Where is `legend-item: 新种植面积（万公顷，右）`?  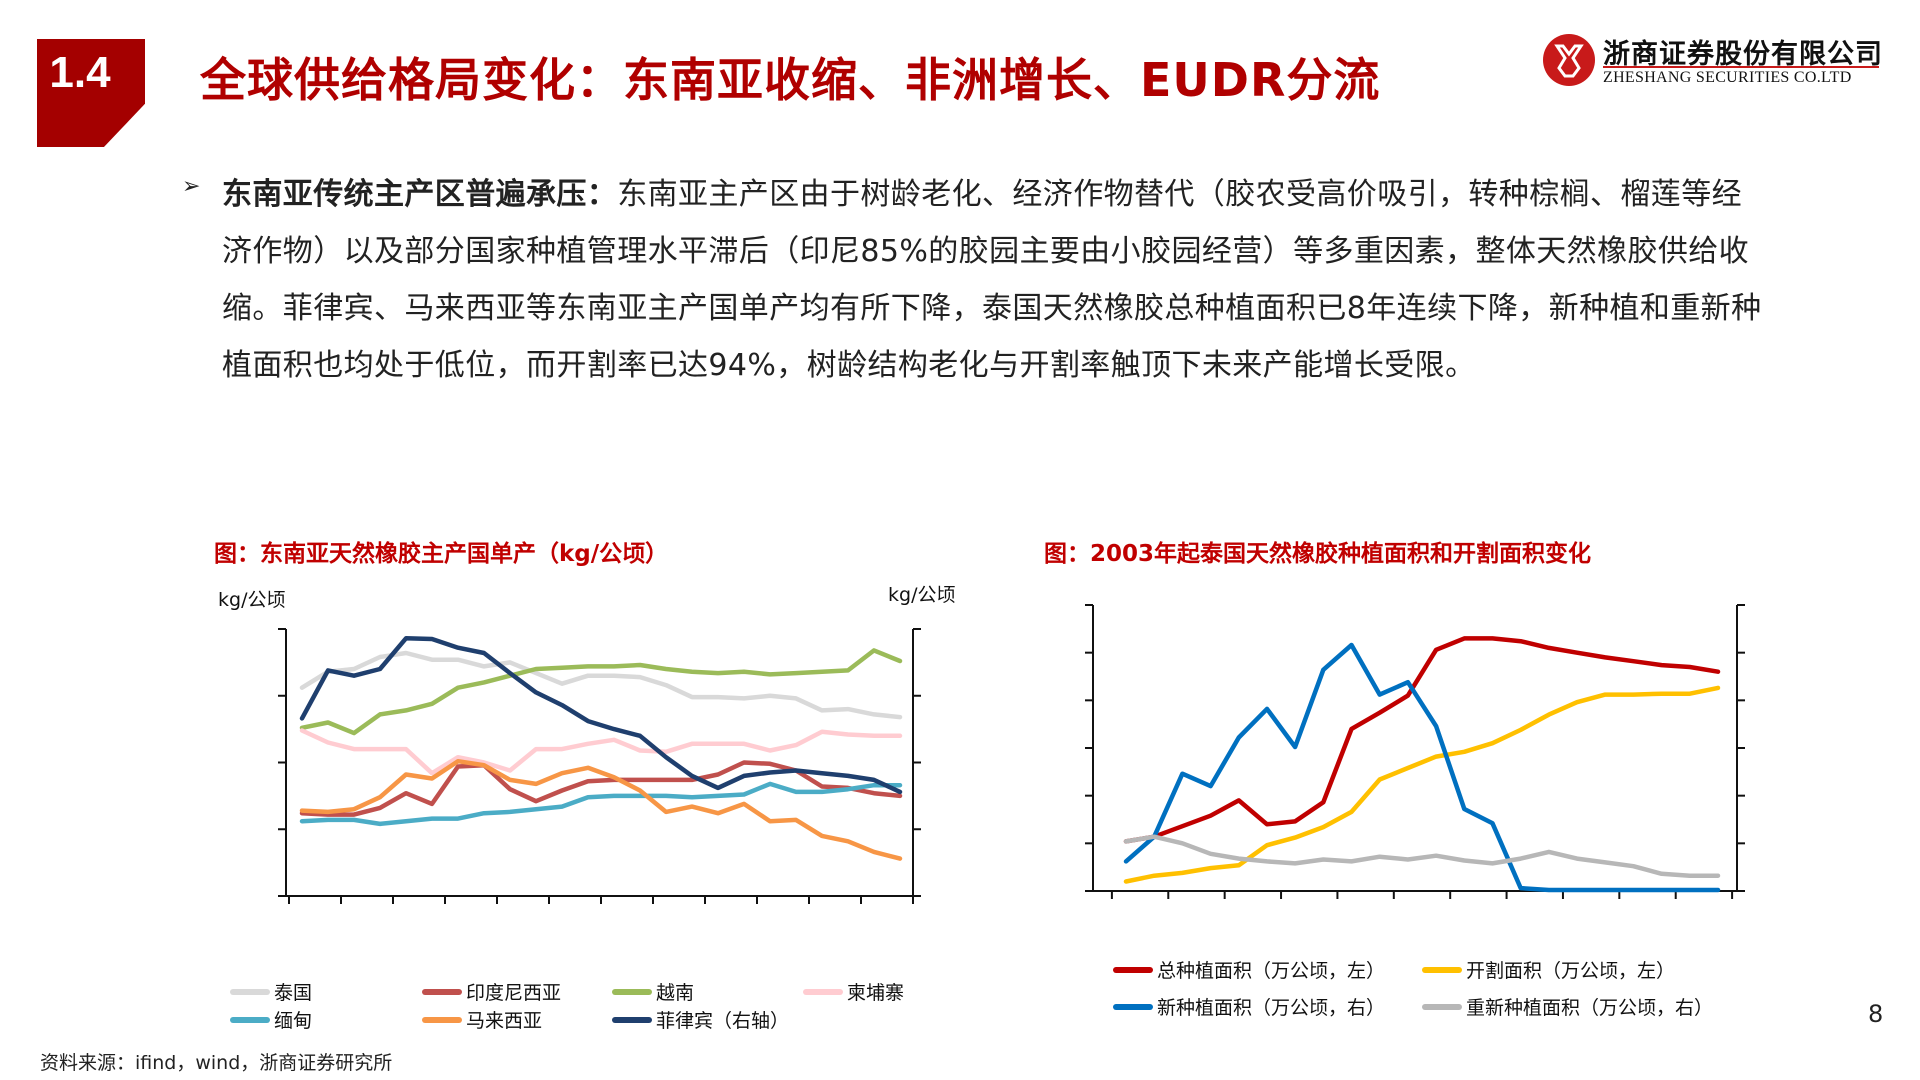
legend-item: 新种植面积（万公顷，右） is located at coordinates (1249, 1006).